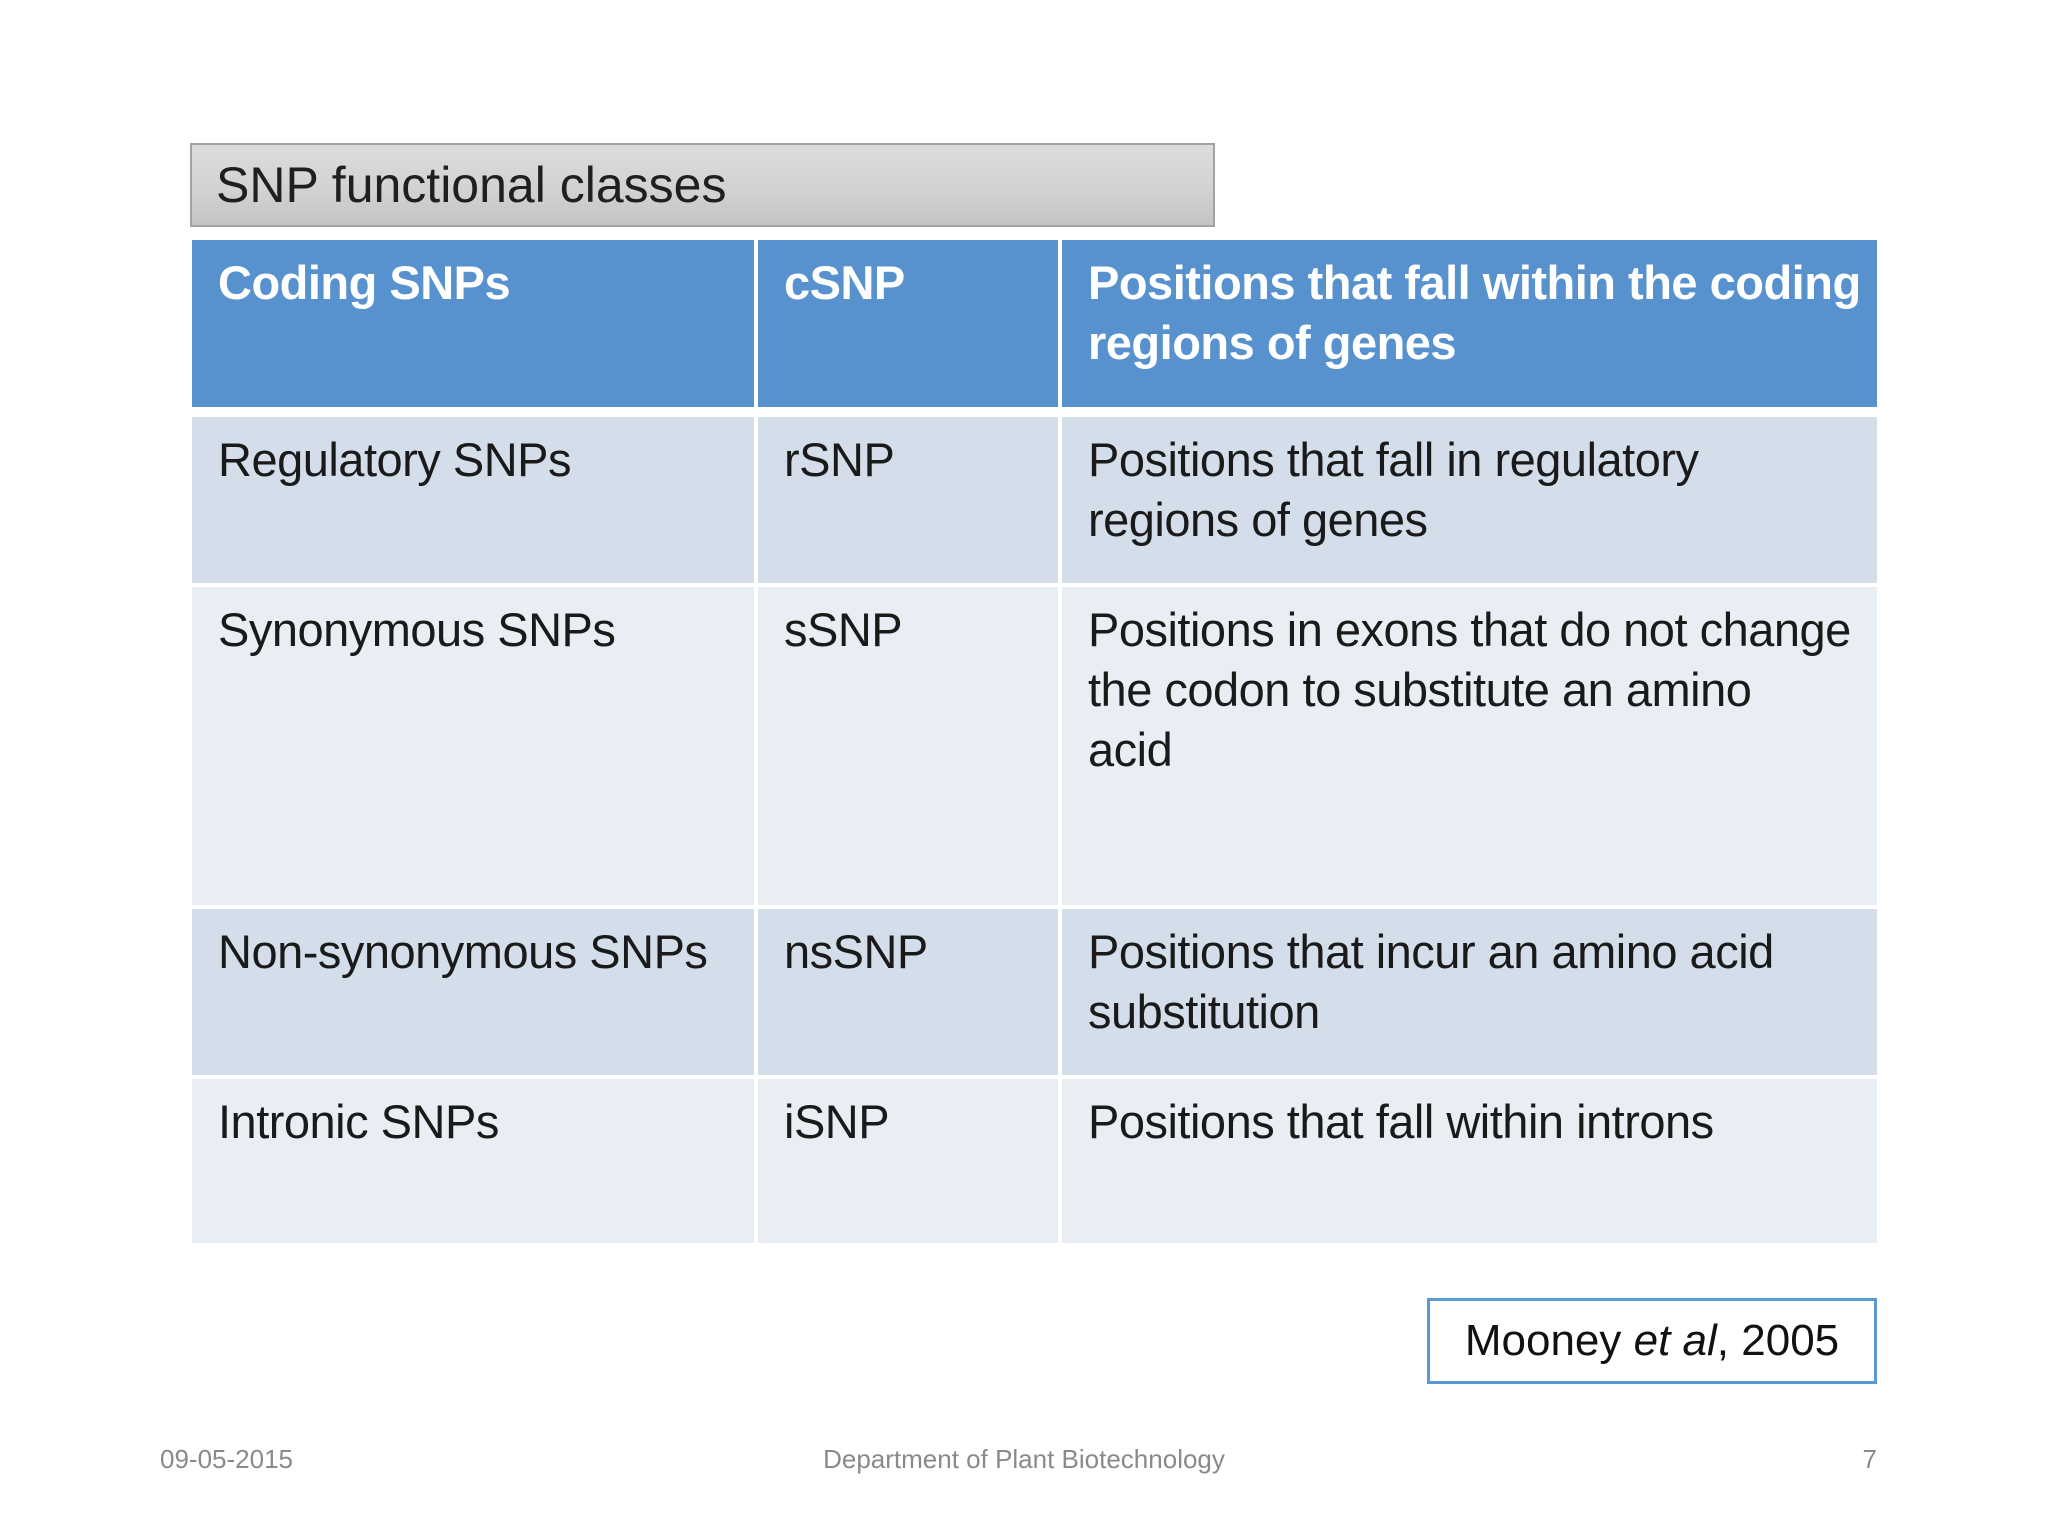 This screenshot has height=1536, width=2048. Describe the element at coordinates (1675, 1340) in the screenshot. I see `citation-et-al: et al` at that location.